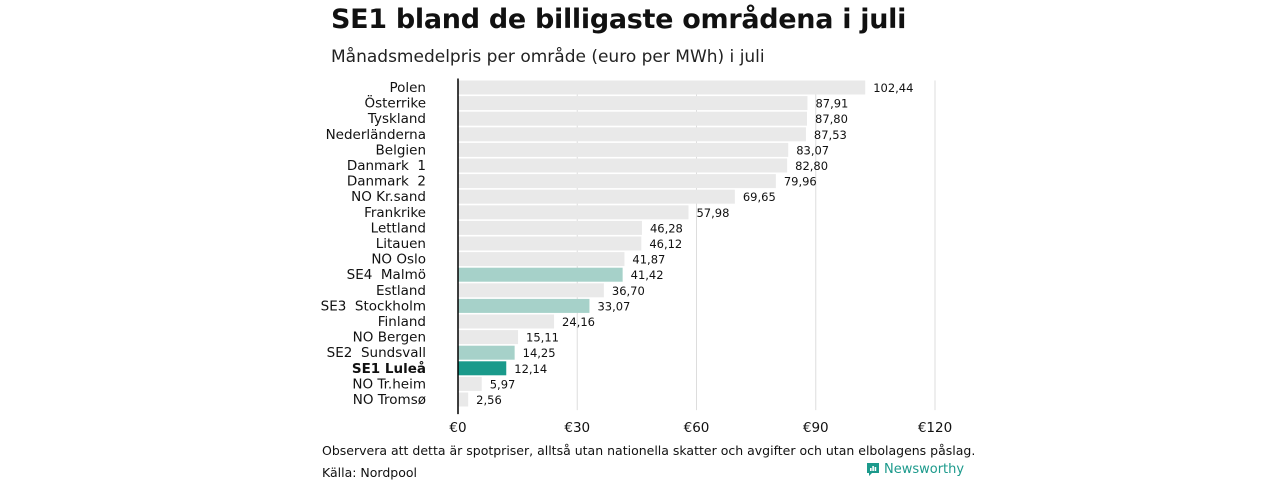  I want to click on value-label: 12,14, so click(530, 369).